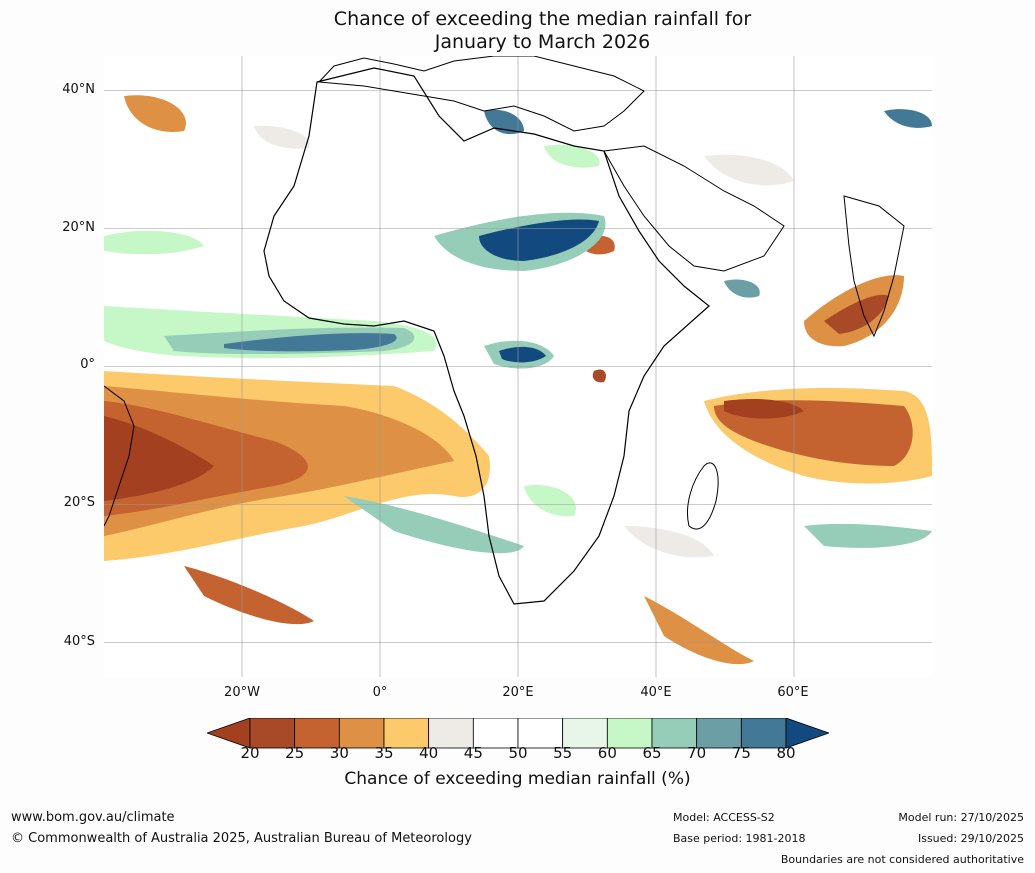 The image size is (1035, 873). I want to click on footer-model: Model: ACCESS-S2, so click(724, 817).